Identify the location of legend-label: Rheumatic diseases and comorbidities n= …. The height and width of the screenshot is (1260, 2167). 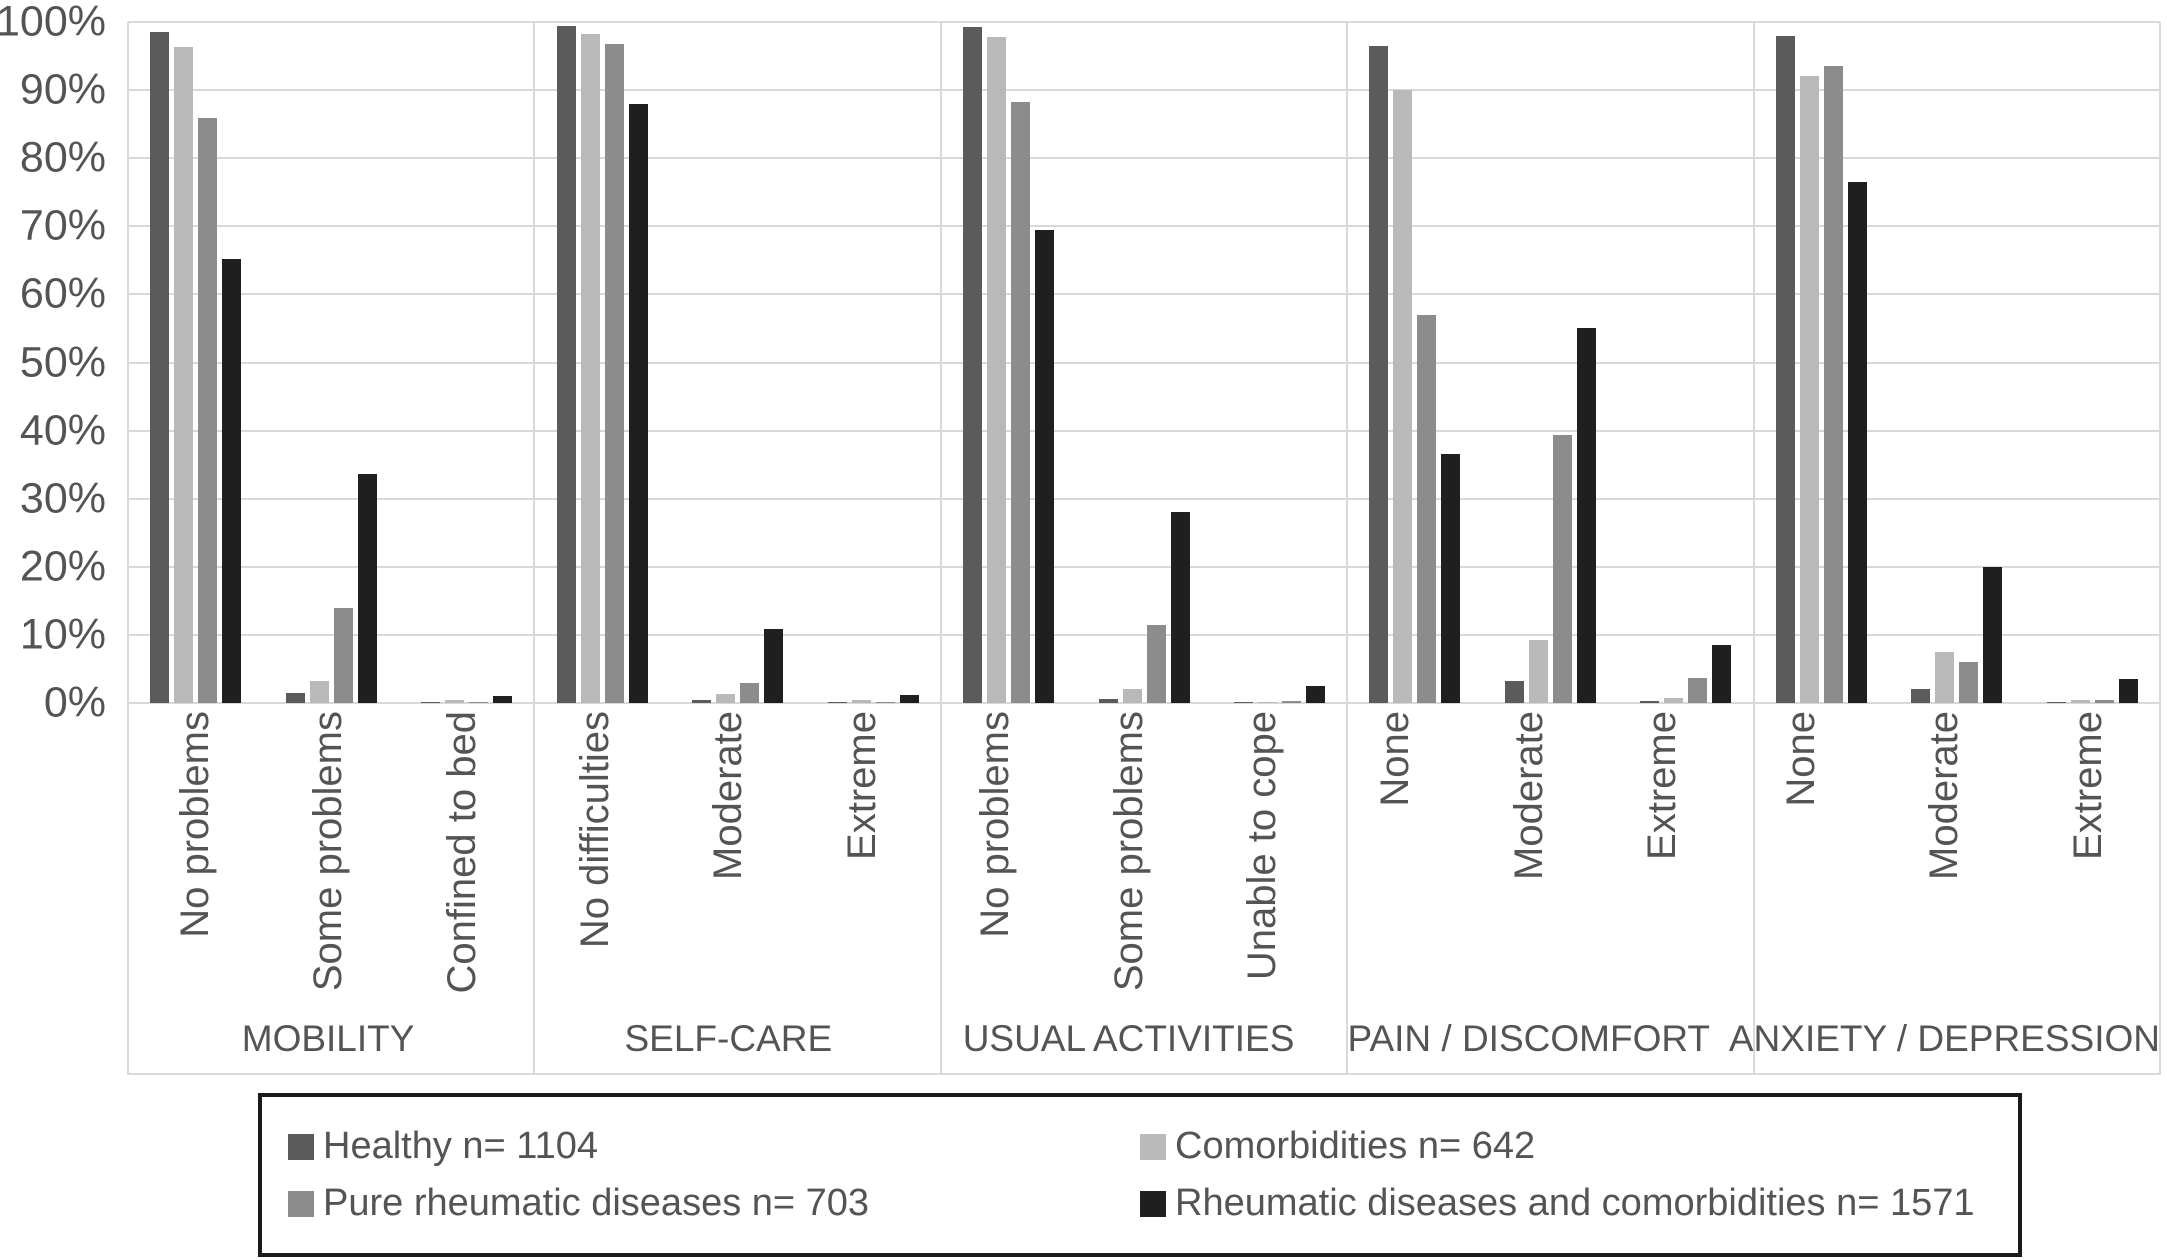
(1575, 1203).